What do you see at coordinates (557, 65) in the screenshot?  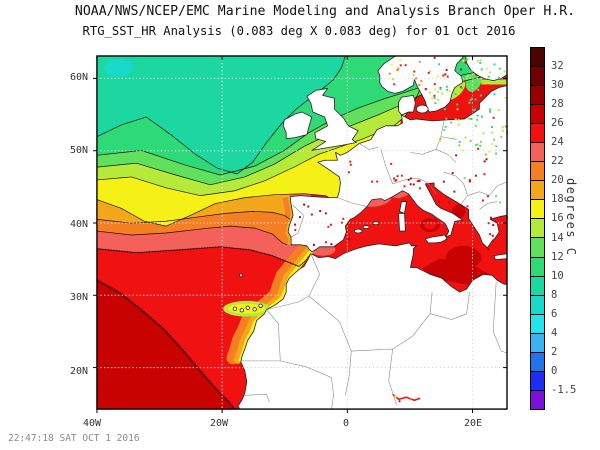 I see `colorbar-tick-label: 32` at bounding box center [557, 65].